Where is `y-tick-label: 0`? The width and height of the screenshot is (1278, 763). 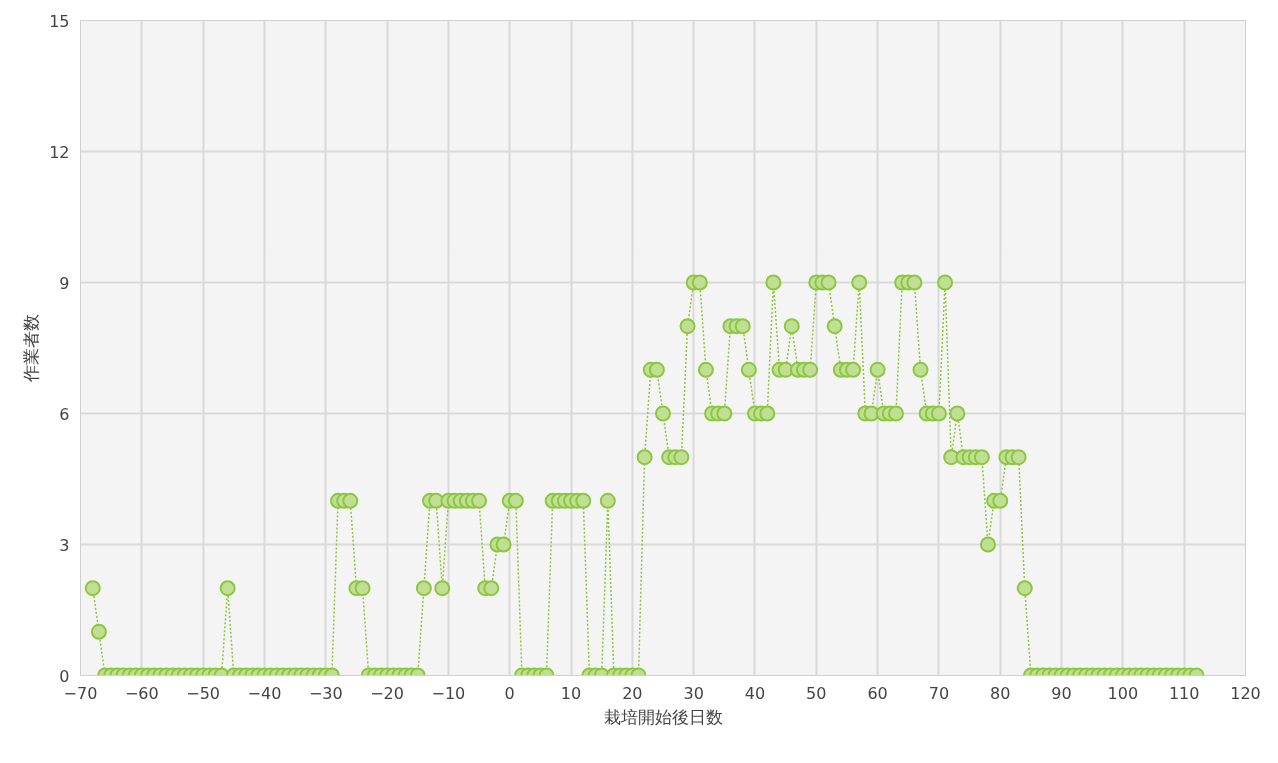 y-tick-label: 0 is located at coordinates (64, 676).